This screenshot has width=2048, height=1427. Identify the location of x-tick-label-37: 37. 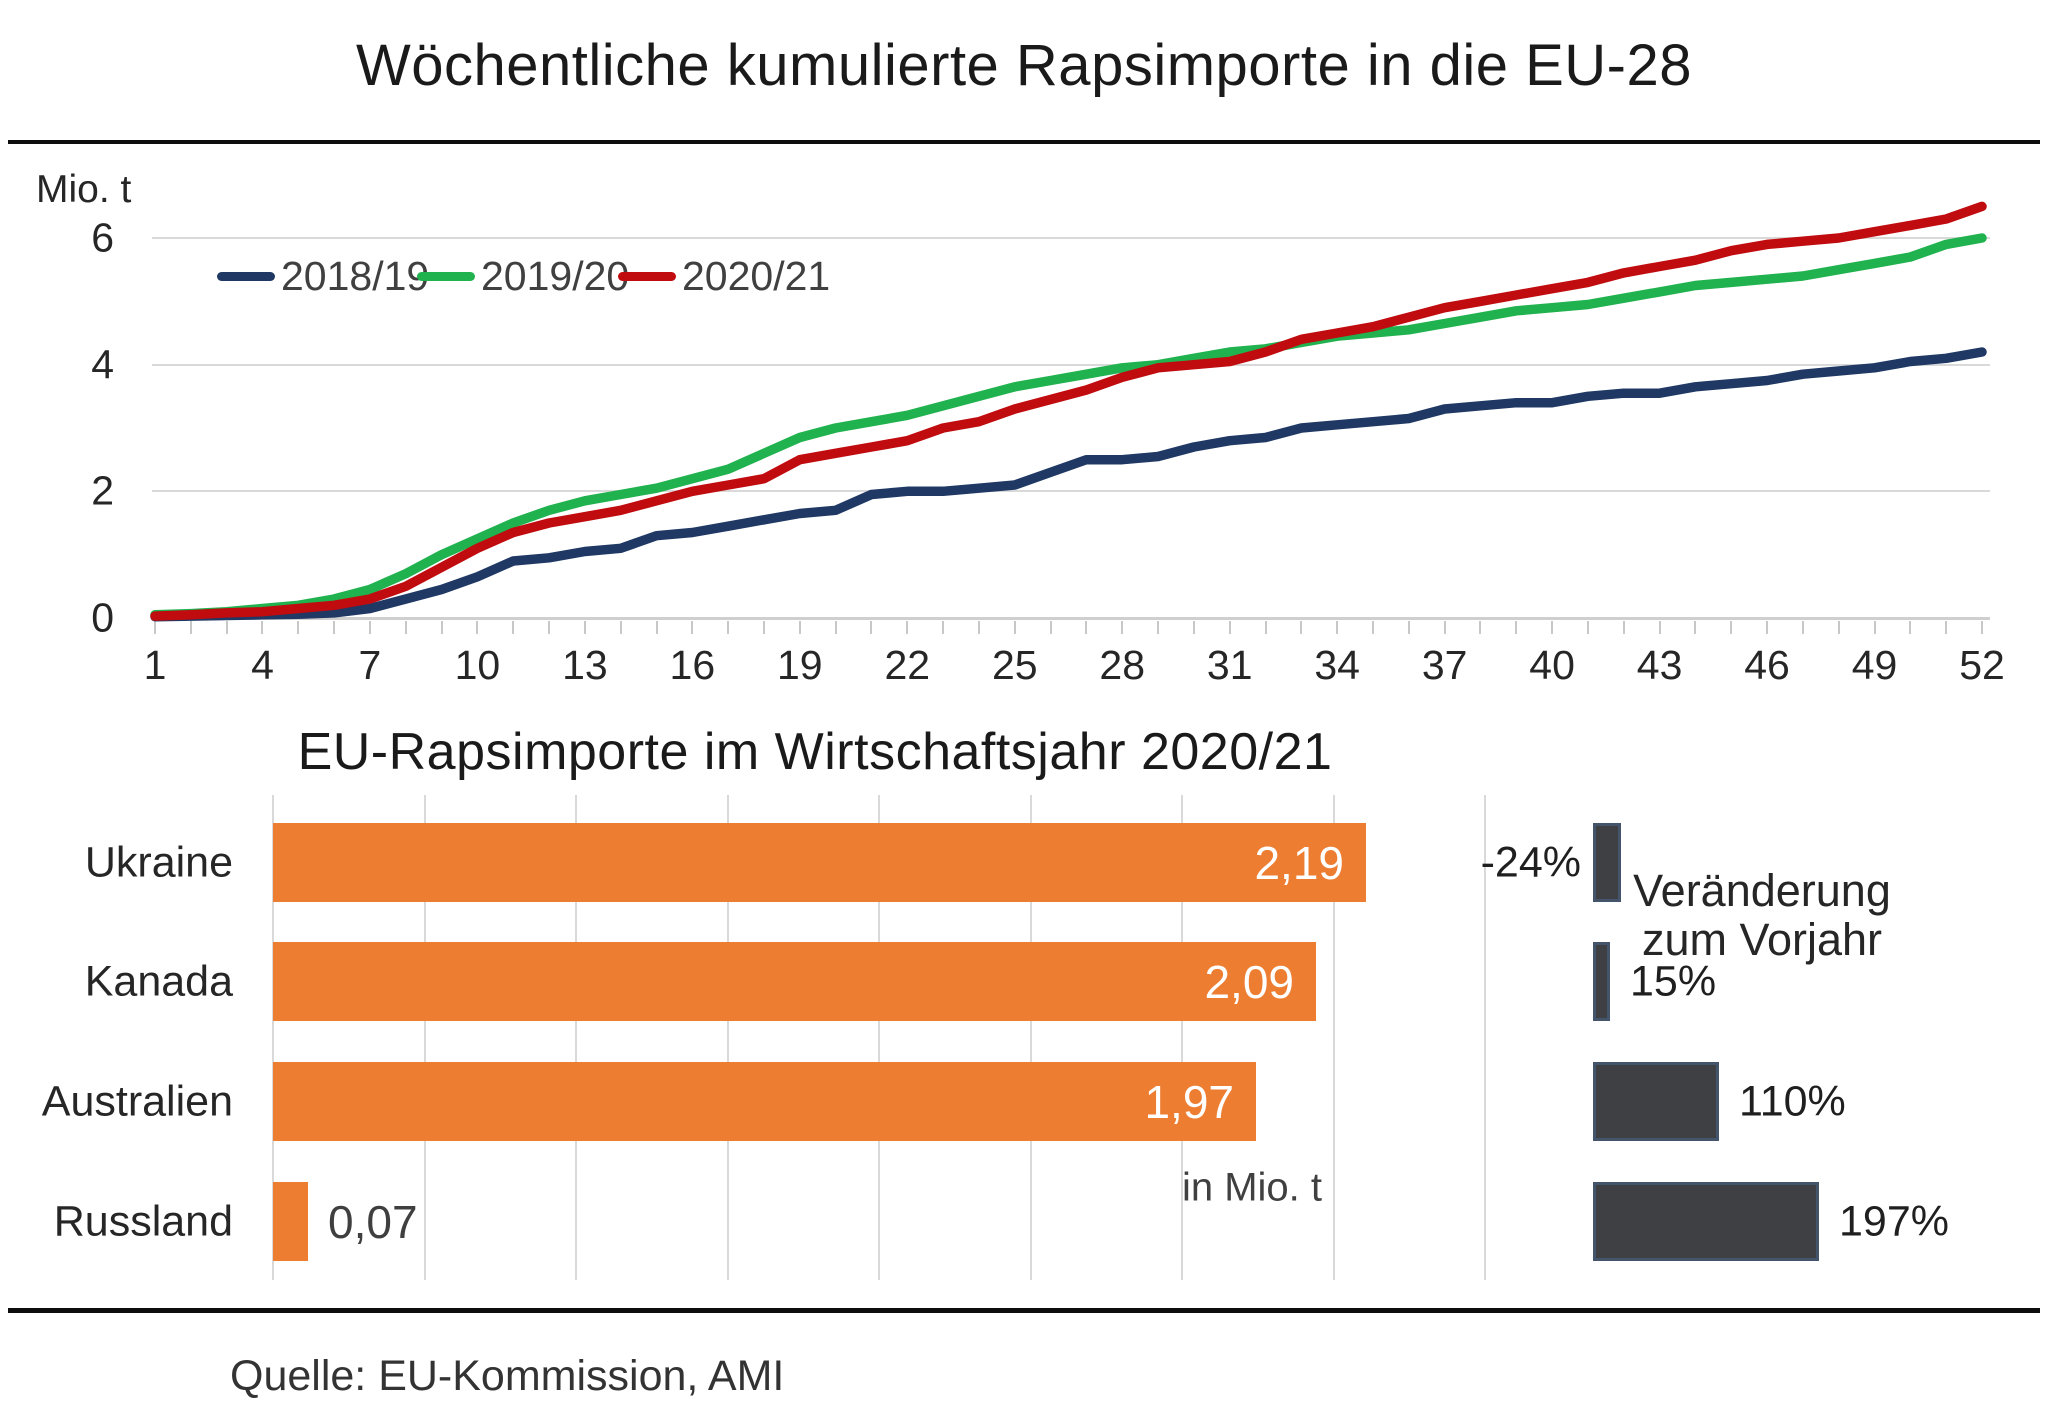
(1444, 665).